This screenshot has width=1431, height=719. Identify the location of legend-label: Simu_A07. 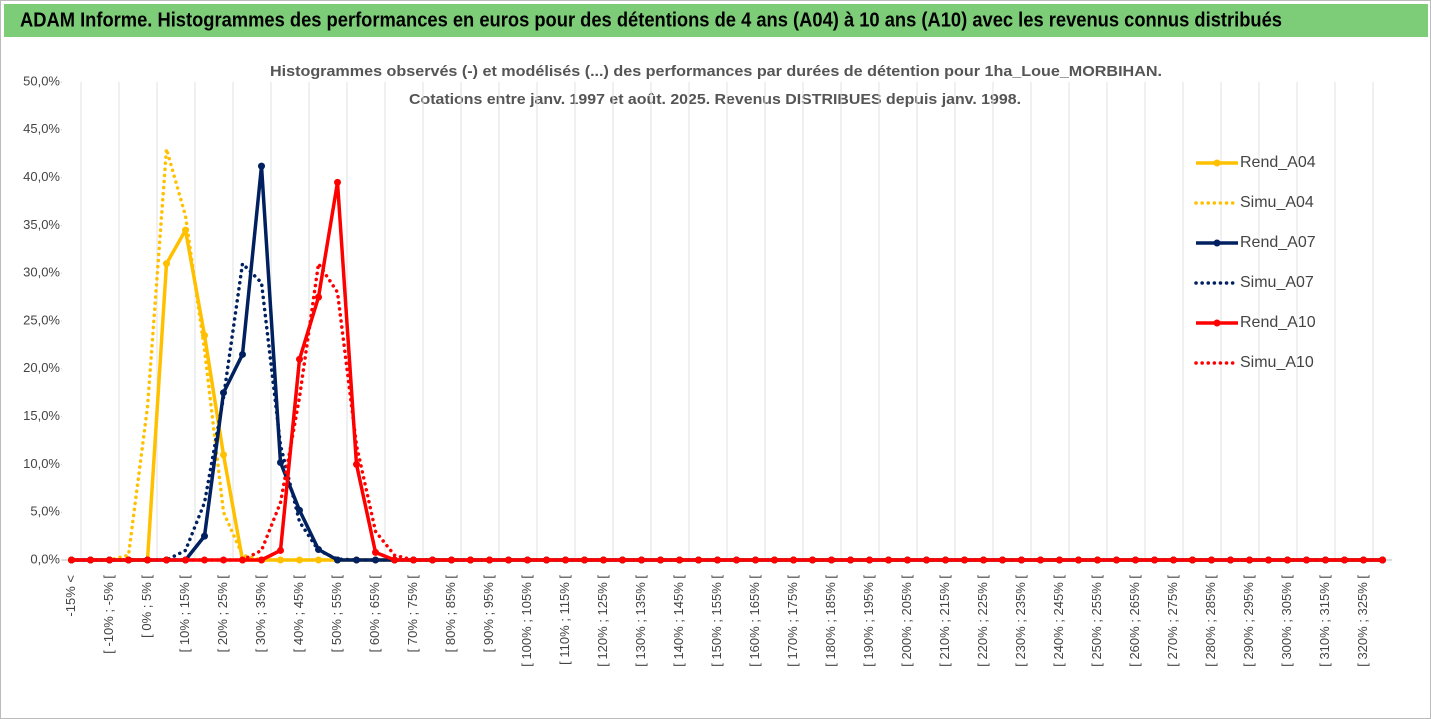
(1277, 282).